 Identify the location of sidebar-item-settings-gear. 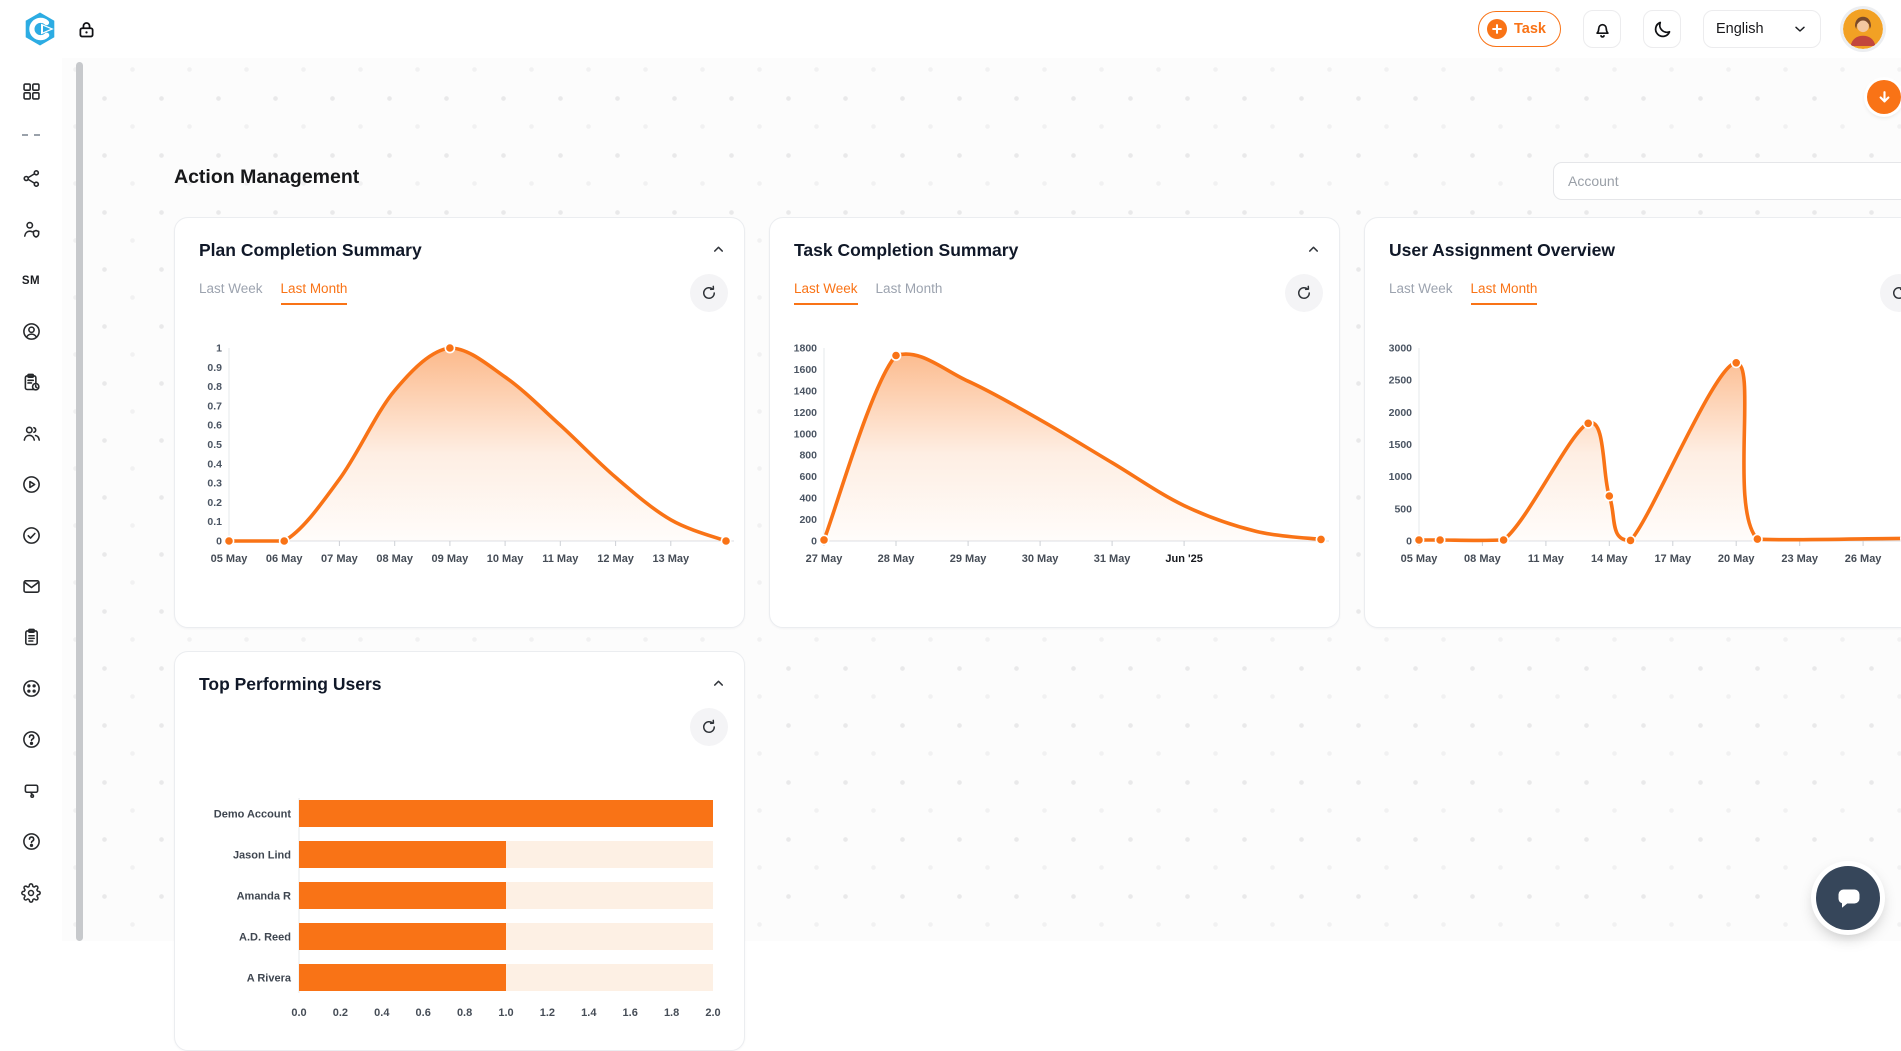
(31, 892).